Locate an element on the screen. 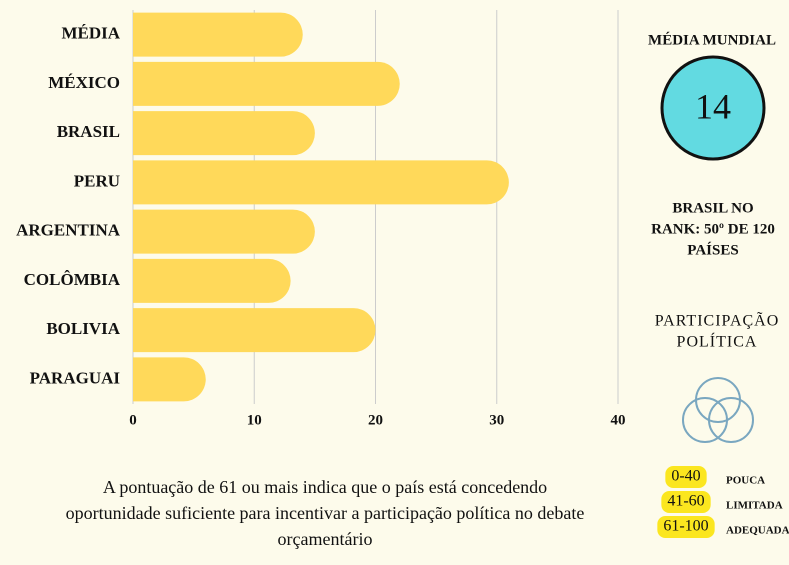  x-tick-label: 20 is located at coordinates (375, 420).